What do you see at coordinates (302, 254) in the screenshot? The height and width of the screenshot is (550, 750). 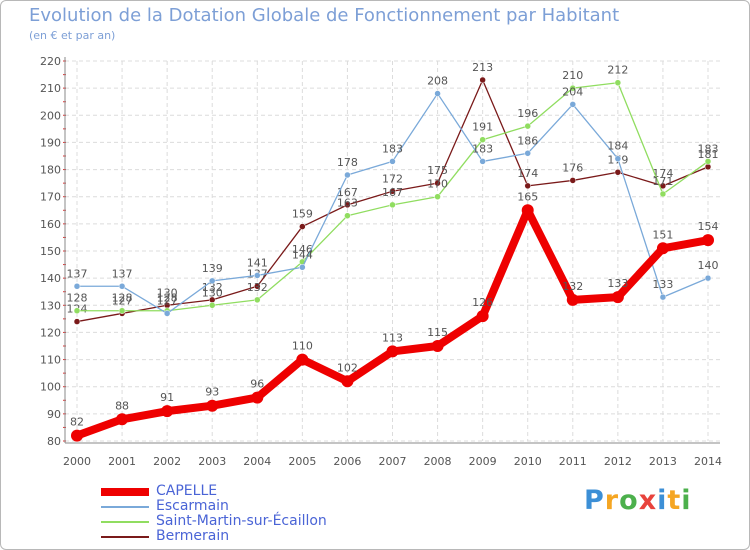 I see `data-label-escarmain: 144` at bounding box center [302, 254].